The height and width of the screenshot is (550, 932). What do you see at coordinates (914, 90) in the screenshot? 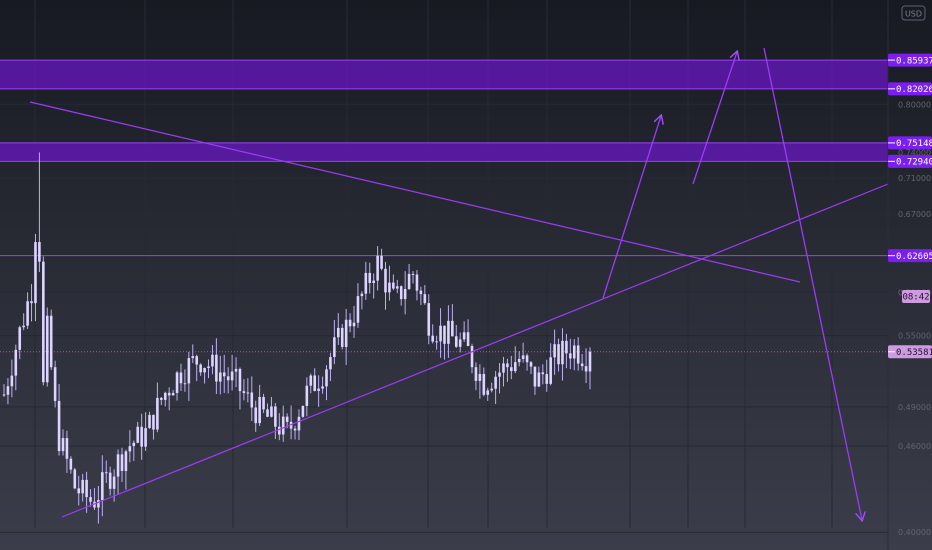
I see `price-tag-label: 0.82026` at bounding box center [914, 90].